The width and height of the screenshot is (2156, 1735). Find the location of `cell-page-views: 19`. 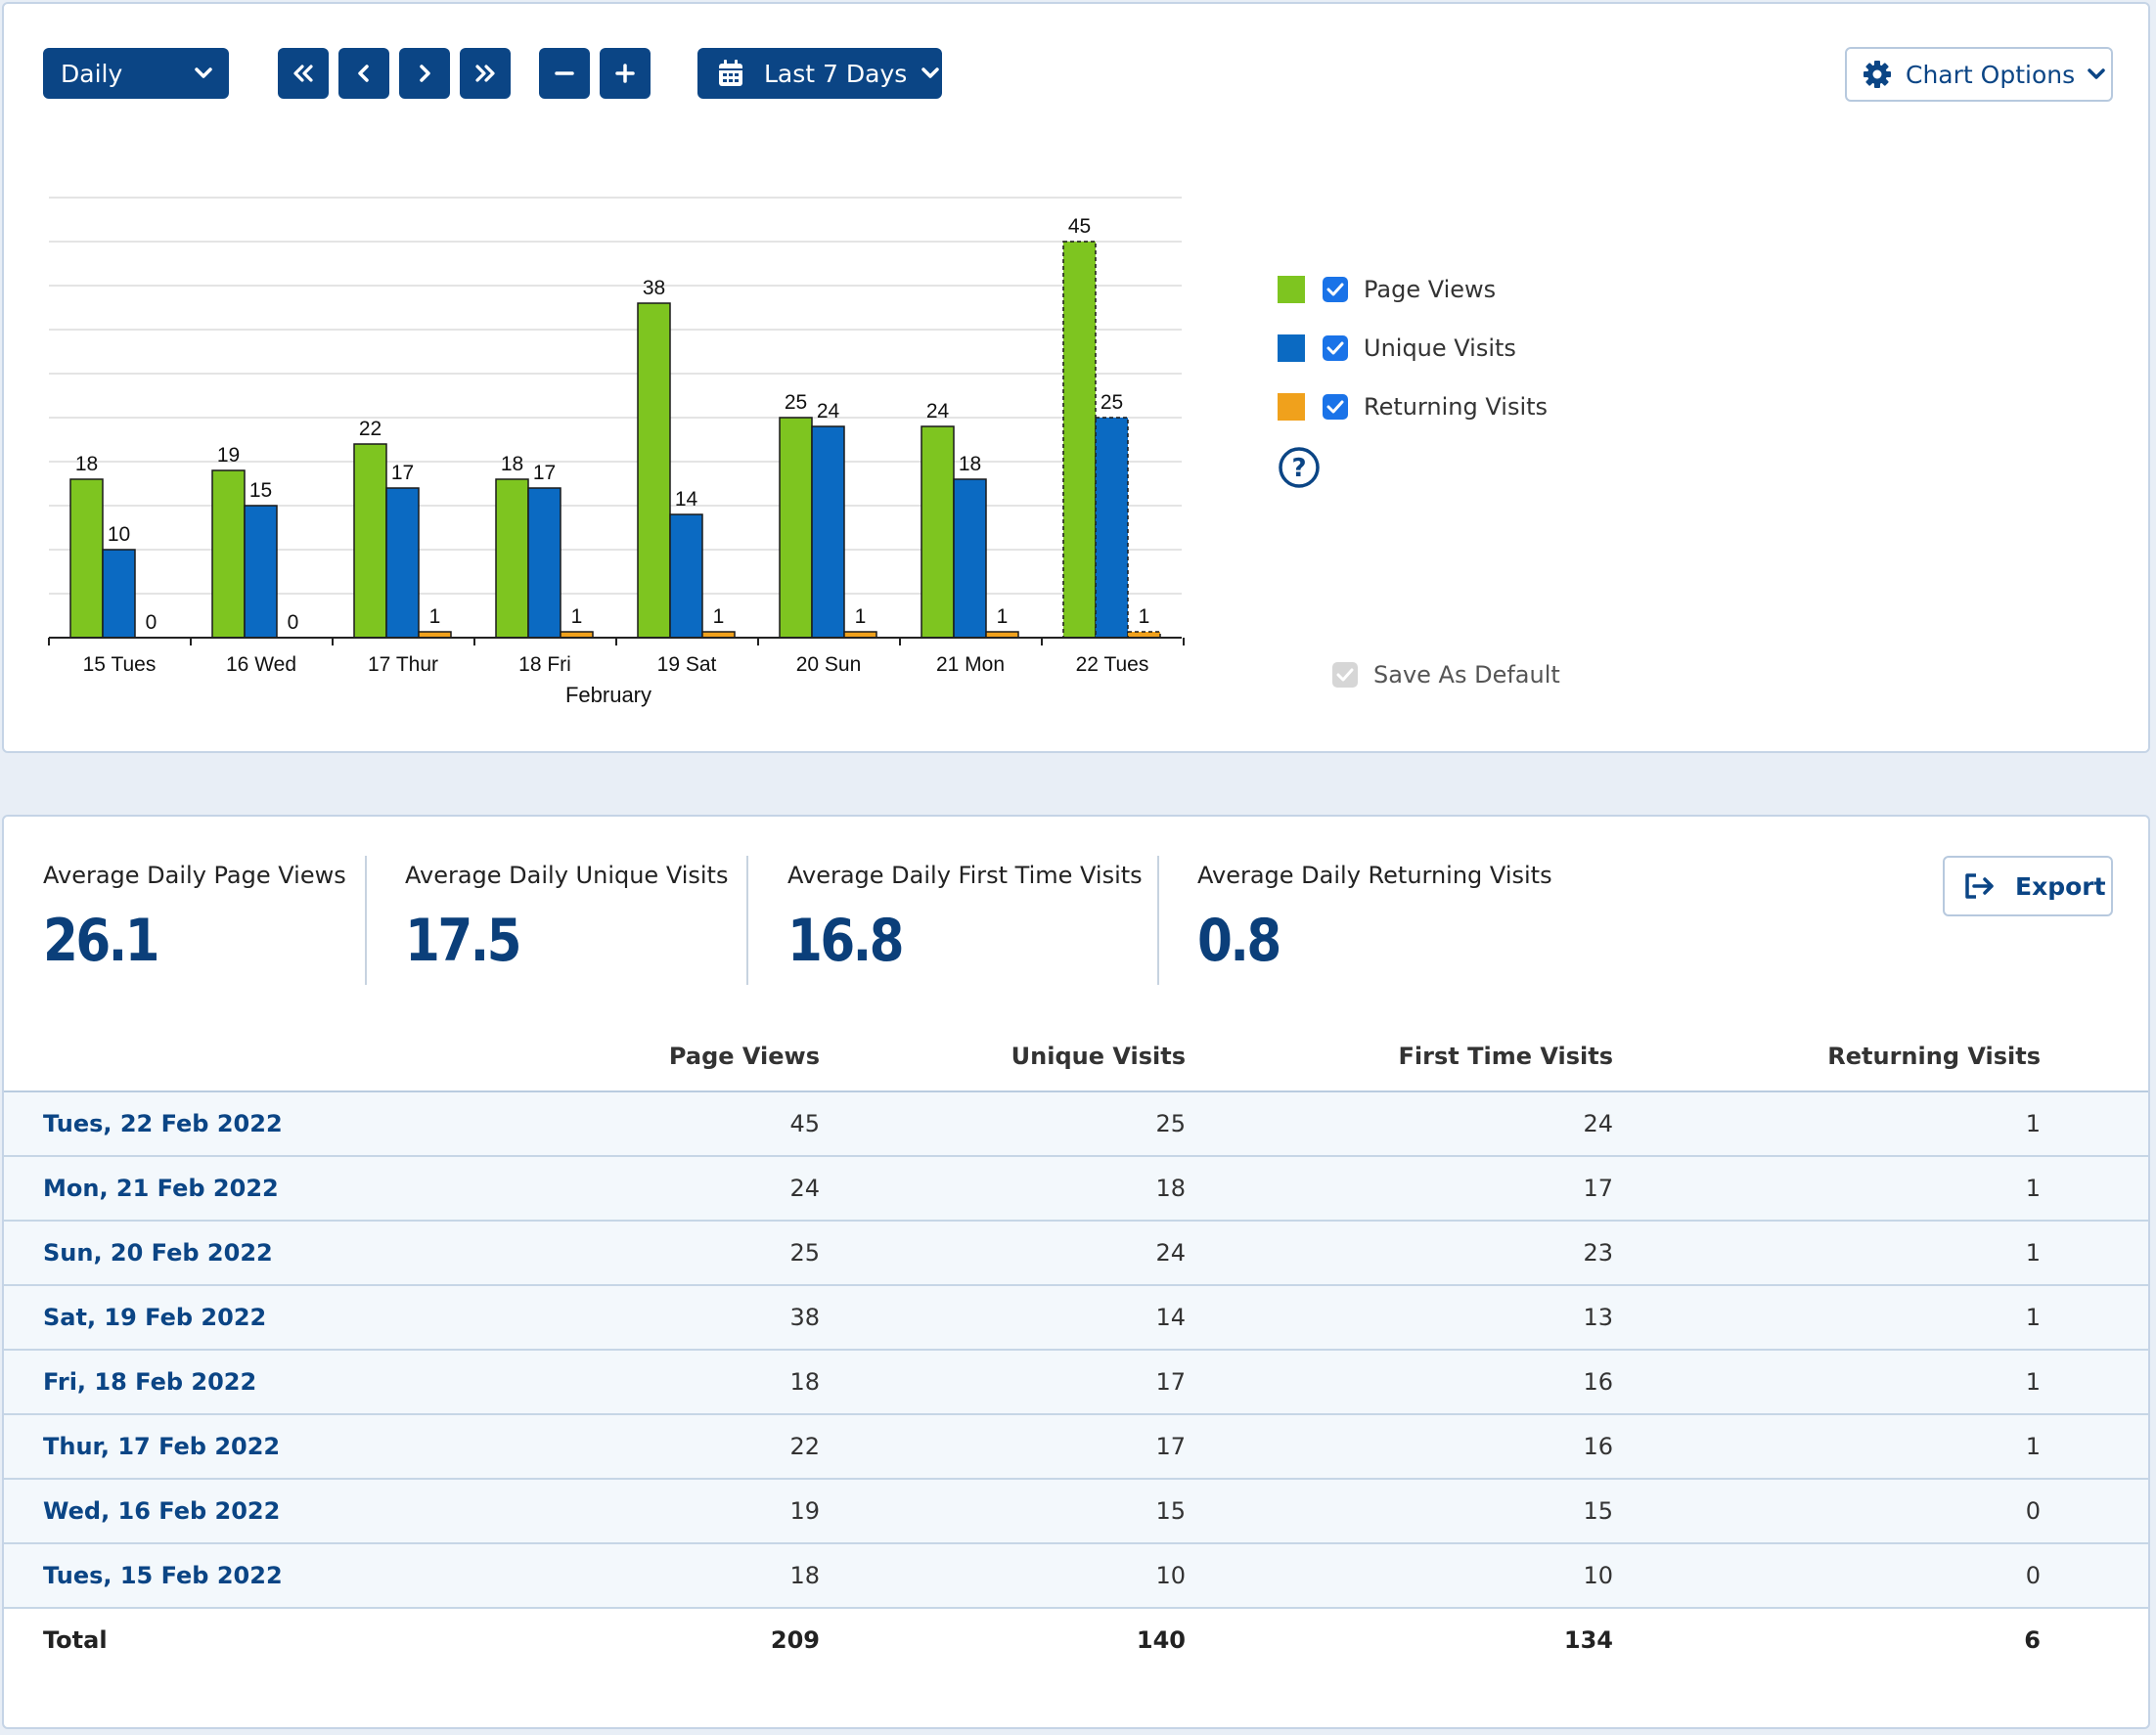

cell-page-views: 19 is located at coordinates (615, 1511).